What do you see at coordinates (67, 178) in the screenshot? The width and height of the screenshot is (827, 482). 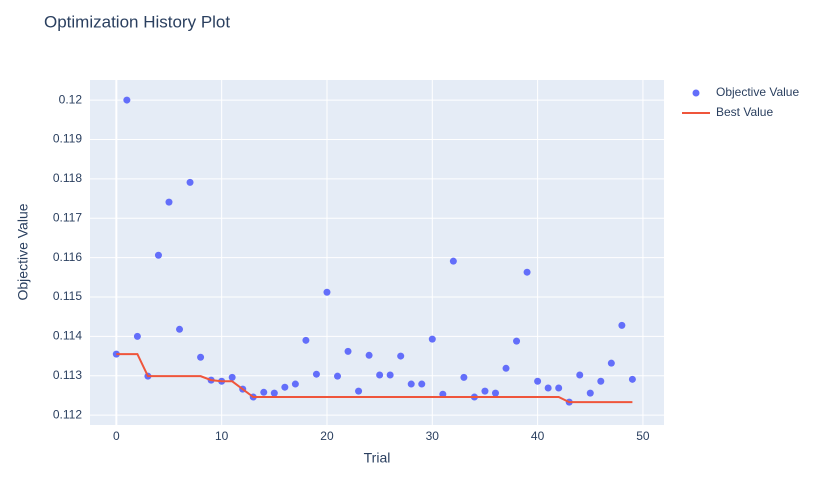 I see `y-tick-label: 0.118` at bounding box center [67, 178].